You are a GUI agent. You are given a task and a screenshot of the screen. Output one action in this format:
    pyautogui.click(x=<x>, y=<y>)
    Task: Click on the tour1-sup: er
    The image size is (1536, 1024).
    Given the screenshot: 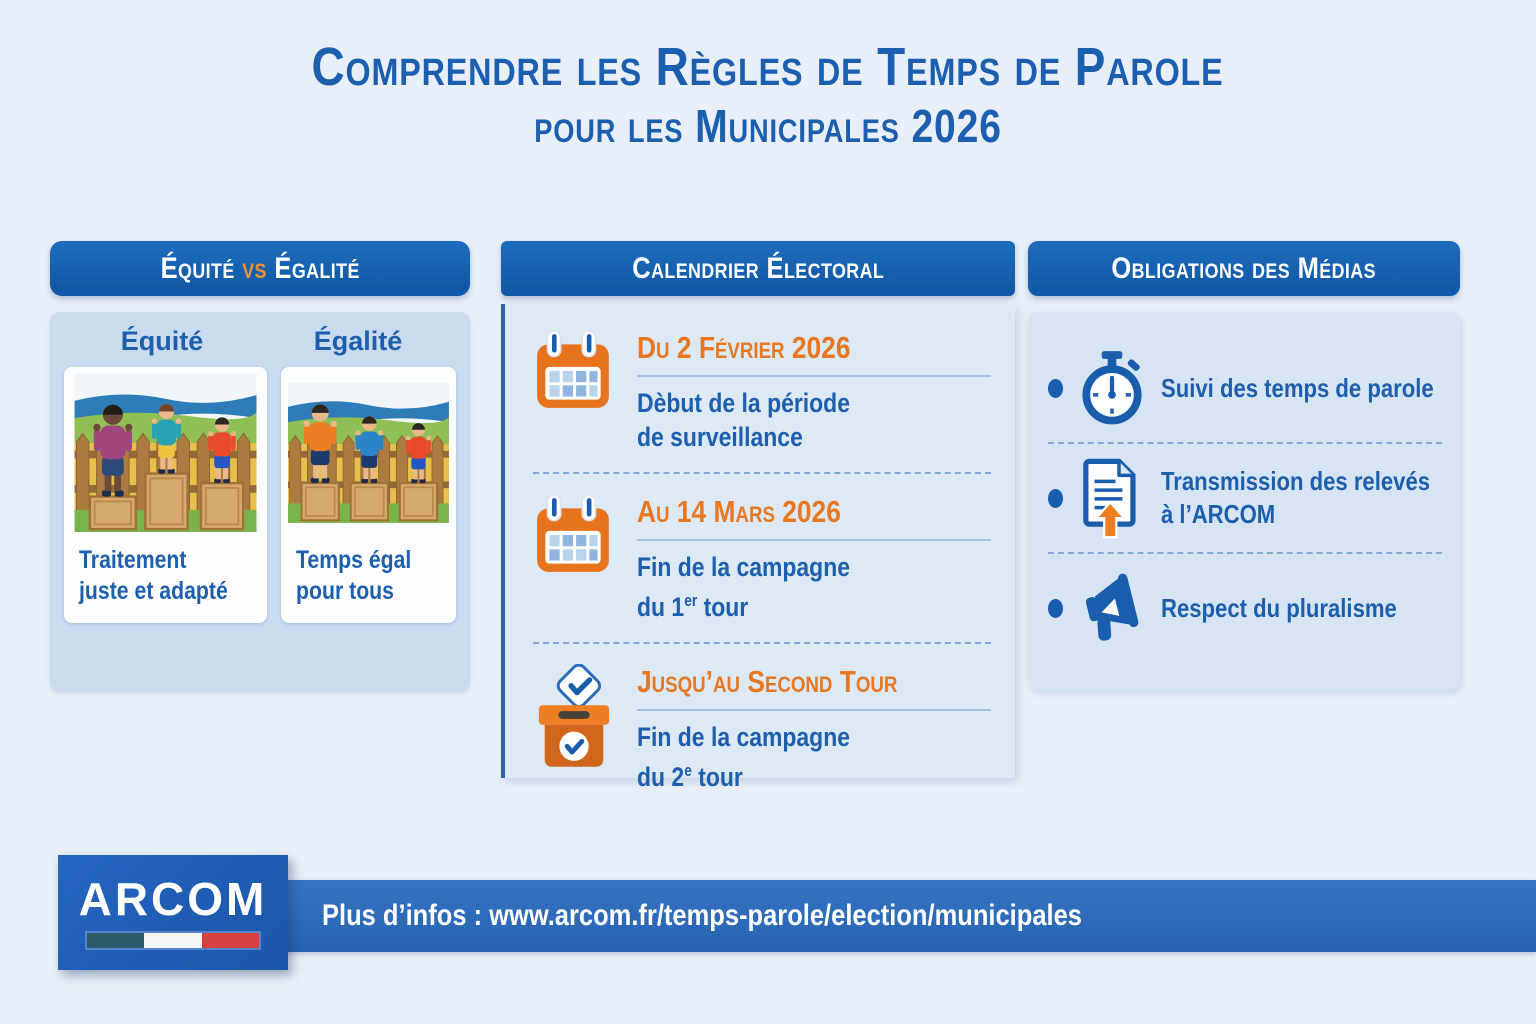 What is the action you would take?
    pyautogui.click(x=691, y=601)
    